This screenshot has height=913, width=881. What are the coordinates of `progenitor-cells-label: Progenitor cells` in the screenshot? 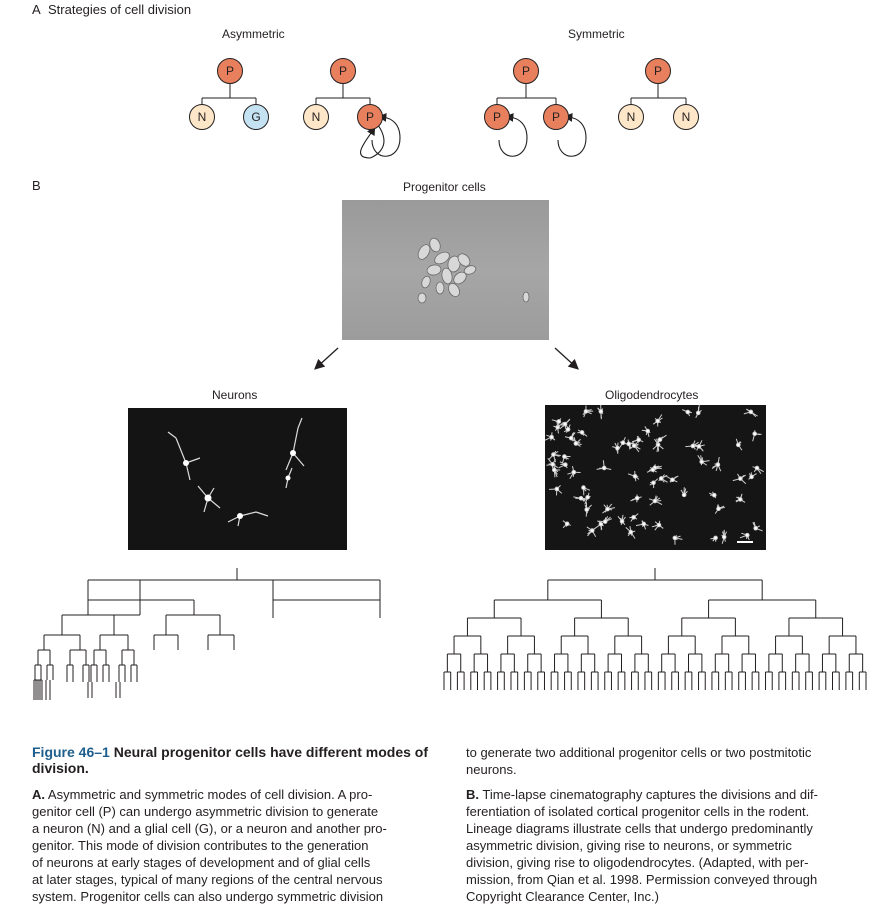 It's located at (444, 187).